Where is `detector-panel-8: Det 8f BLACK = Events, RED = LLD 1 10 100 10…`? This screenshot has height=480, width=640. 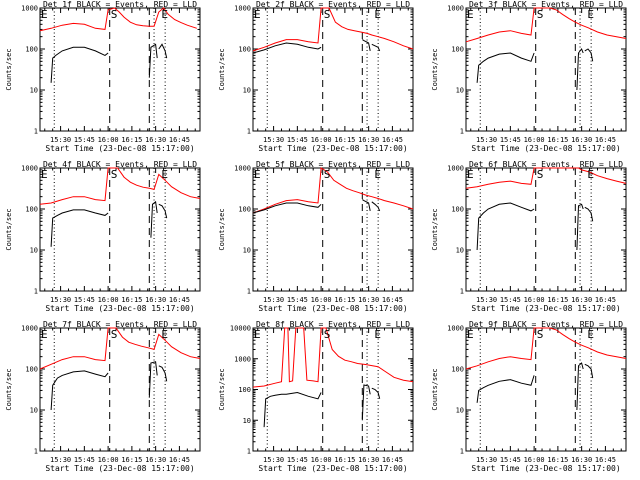 detector-panel-8: Det 8f BLACK = Events, RED = LLD 1 10 100 10… is located at coordinates (316, 396).